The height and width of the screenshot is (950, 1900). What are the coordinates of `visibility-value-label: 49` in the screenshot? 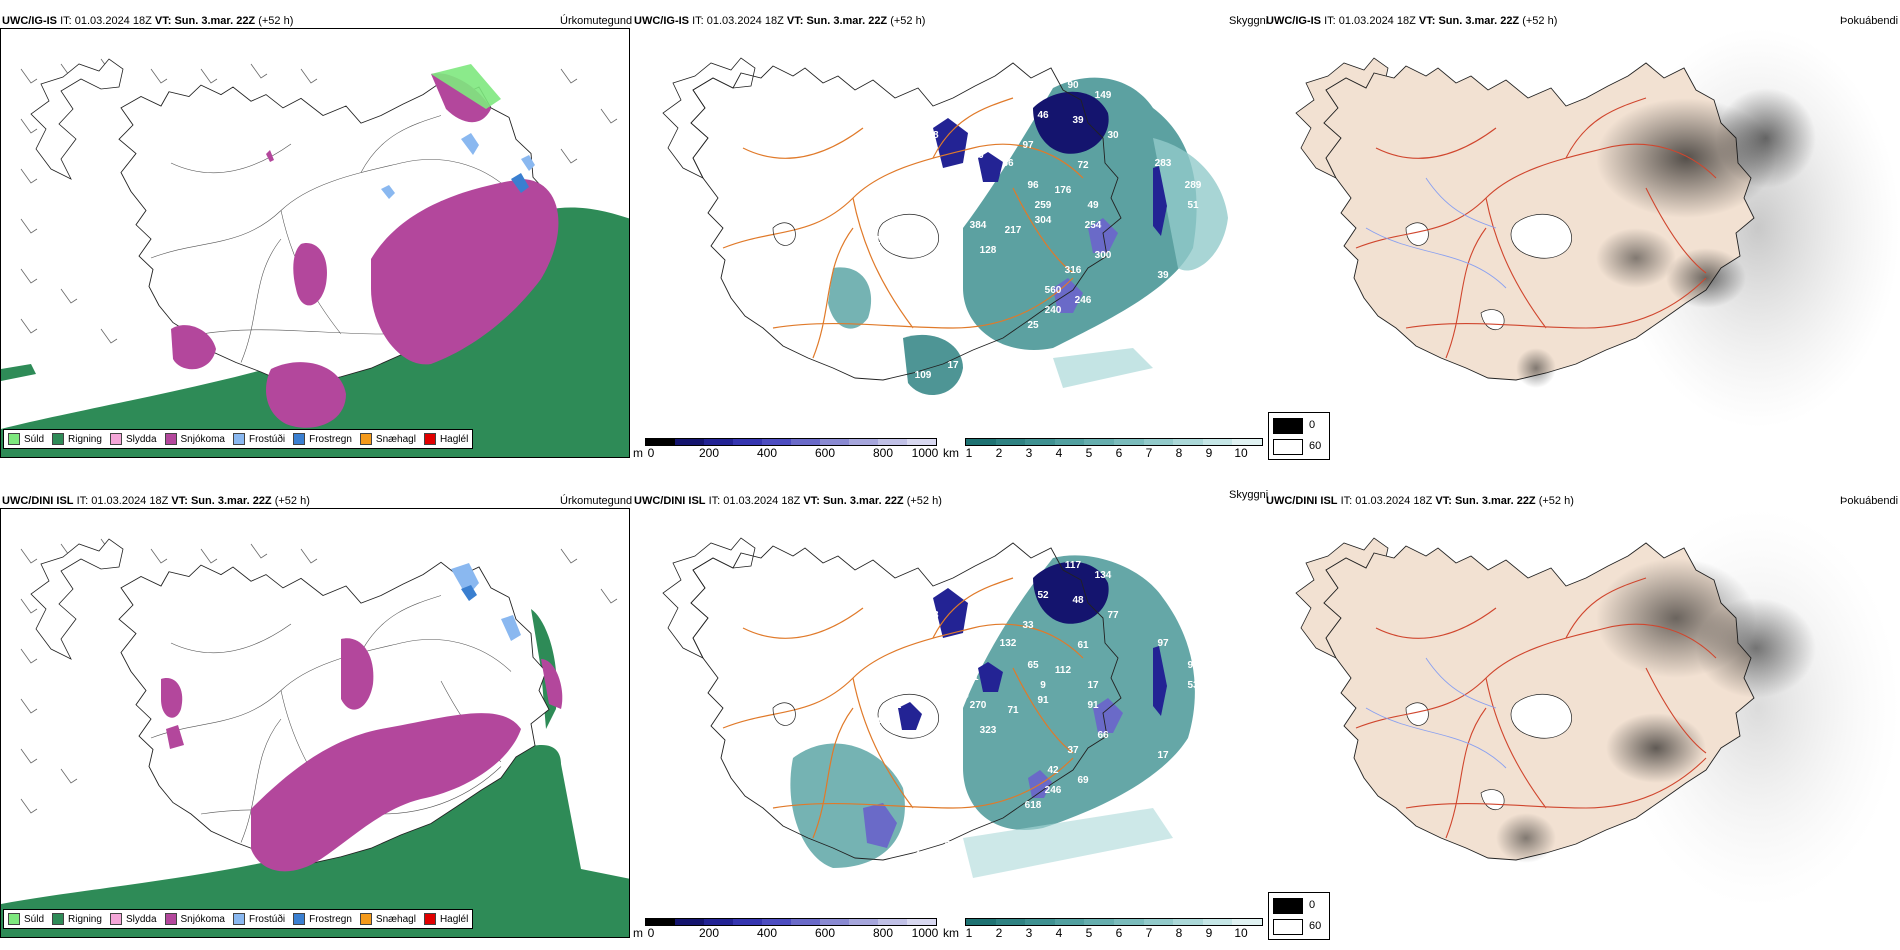 It's located at (1093, 205).